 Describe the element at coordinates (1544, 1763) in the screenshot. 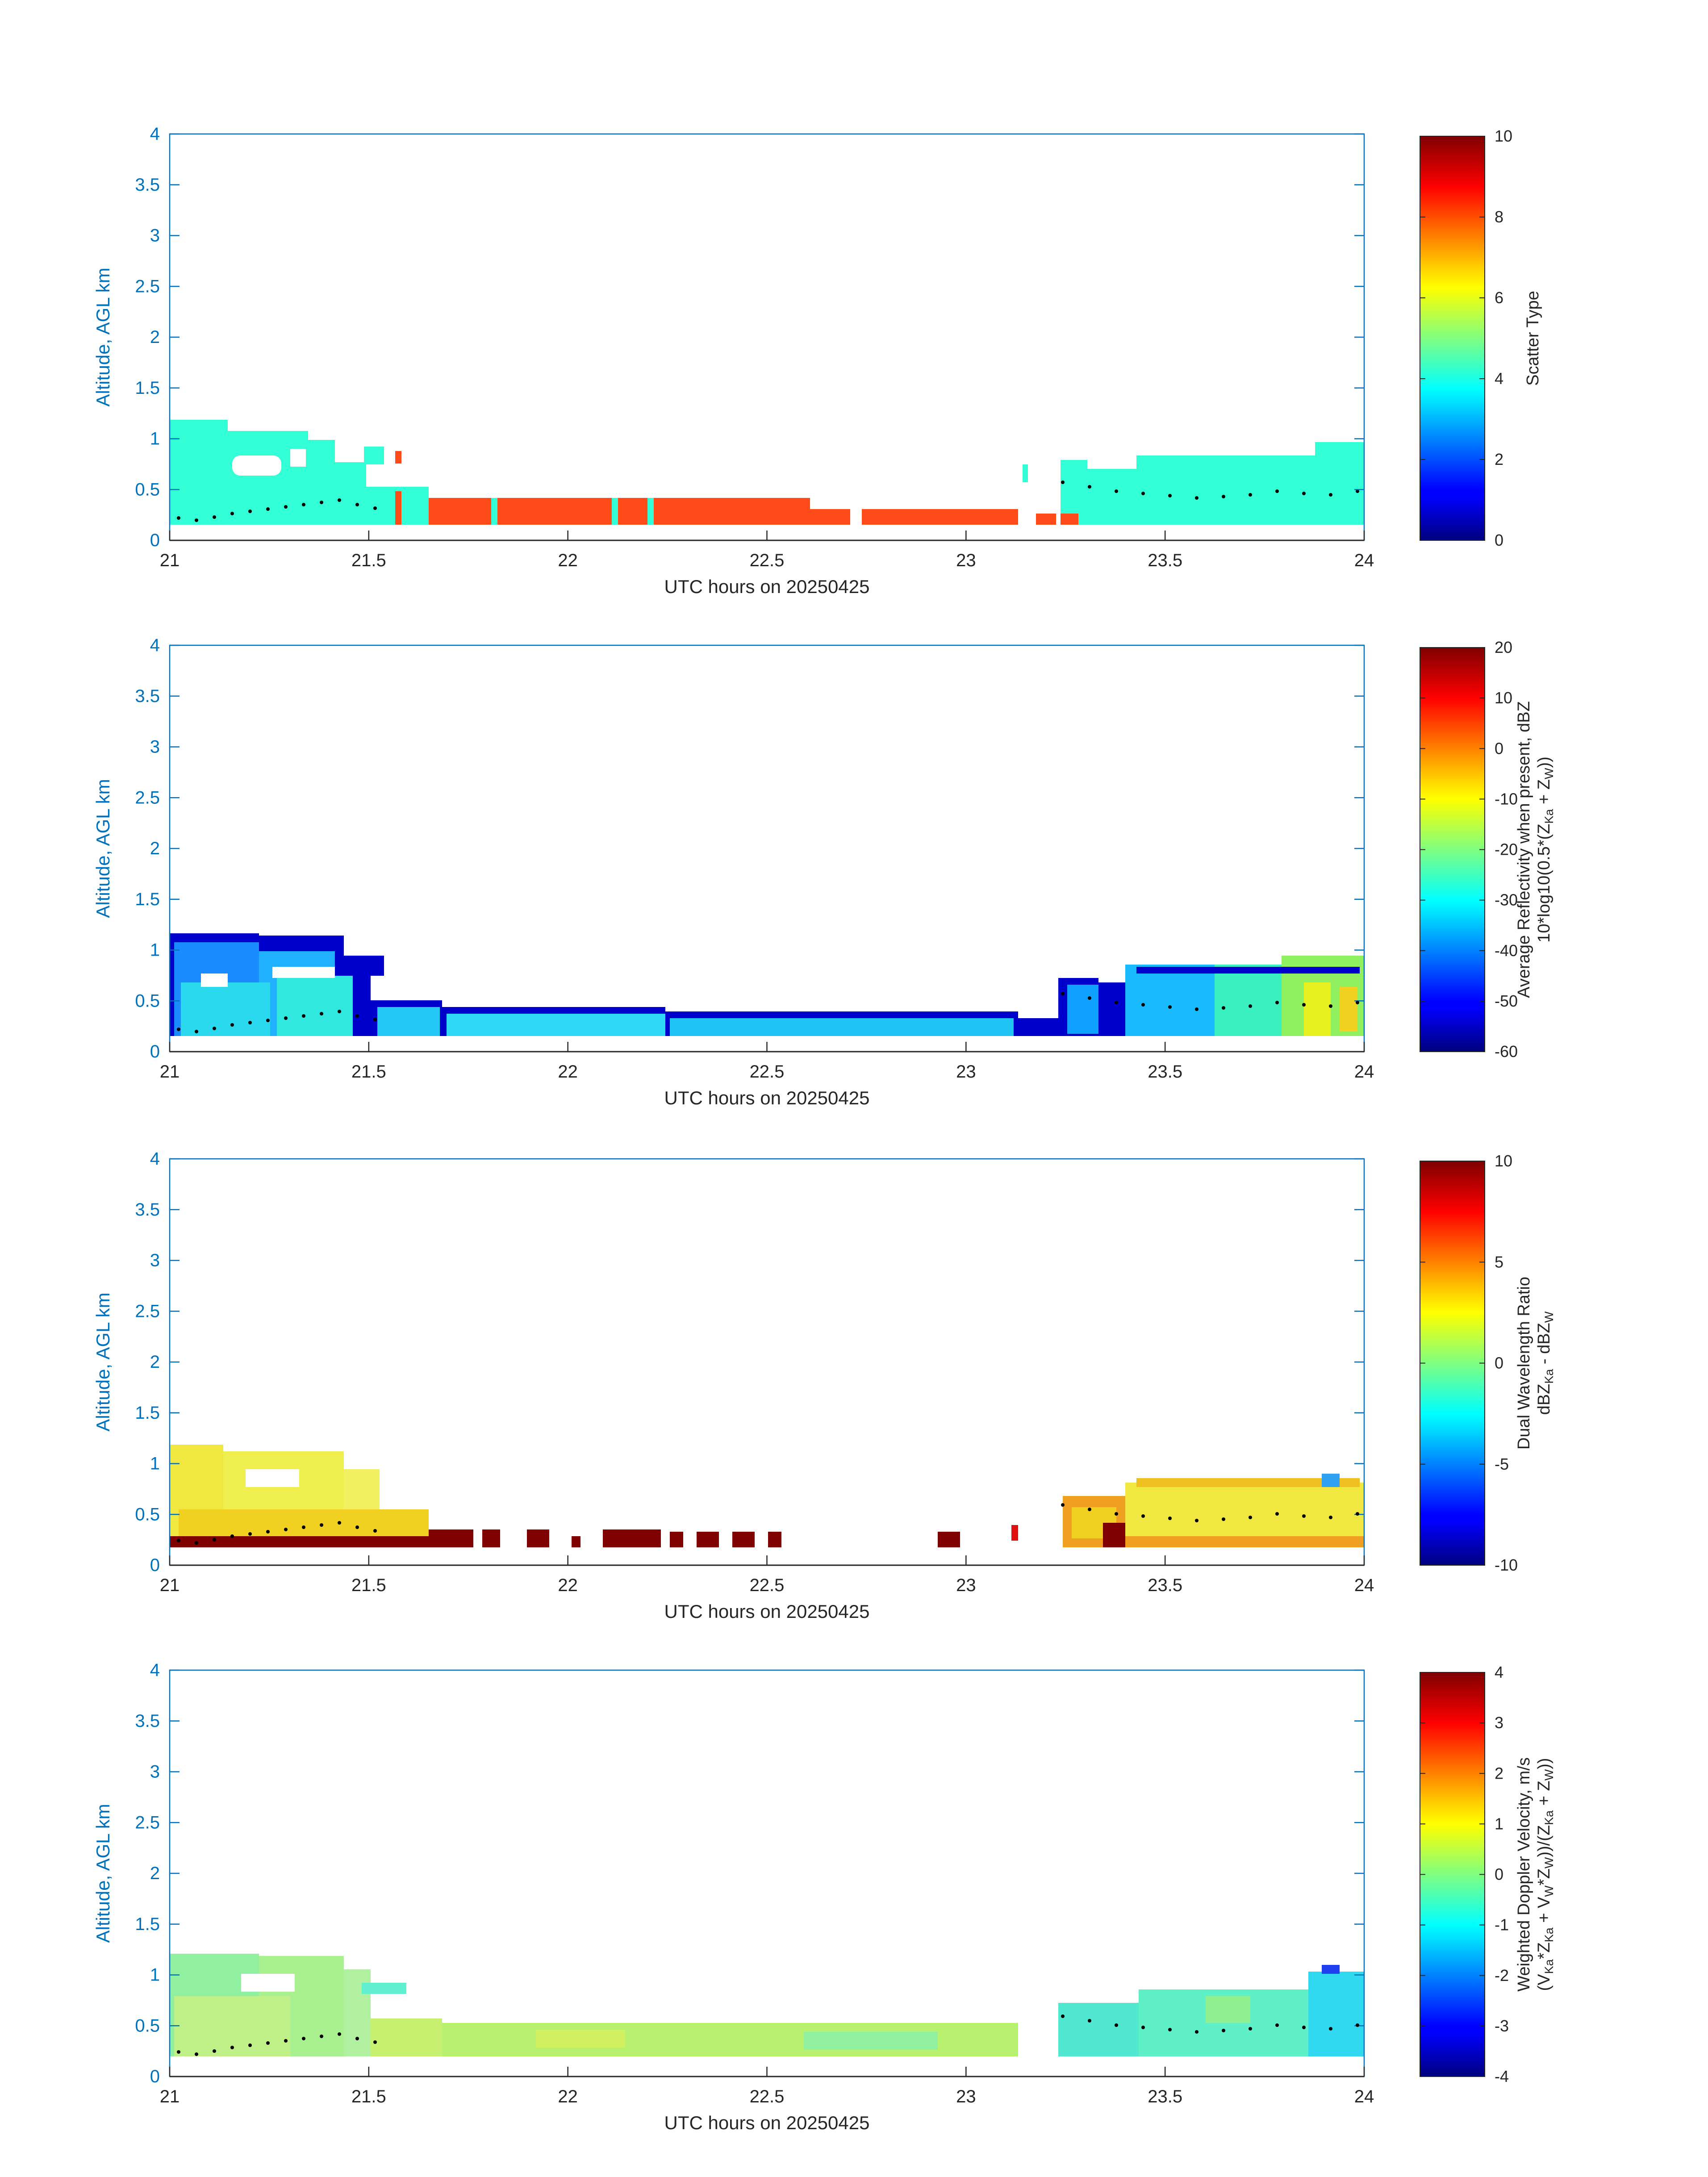

I see `colorbar-label-part: ))` at that location.